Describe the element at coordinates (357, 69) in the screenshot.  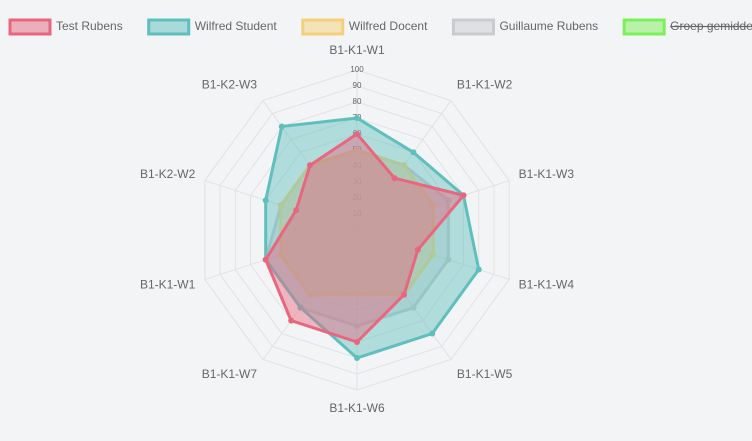
I see `tick-label: 100` at that location.